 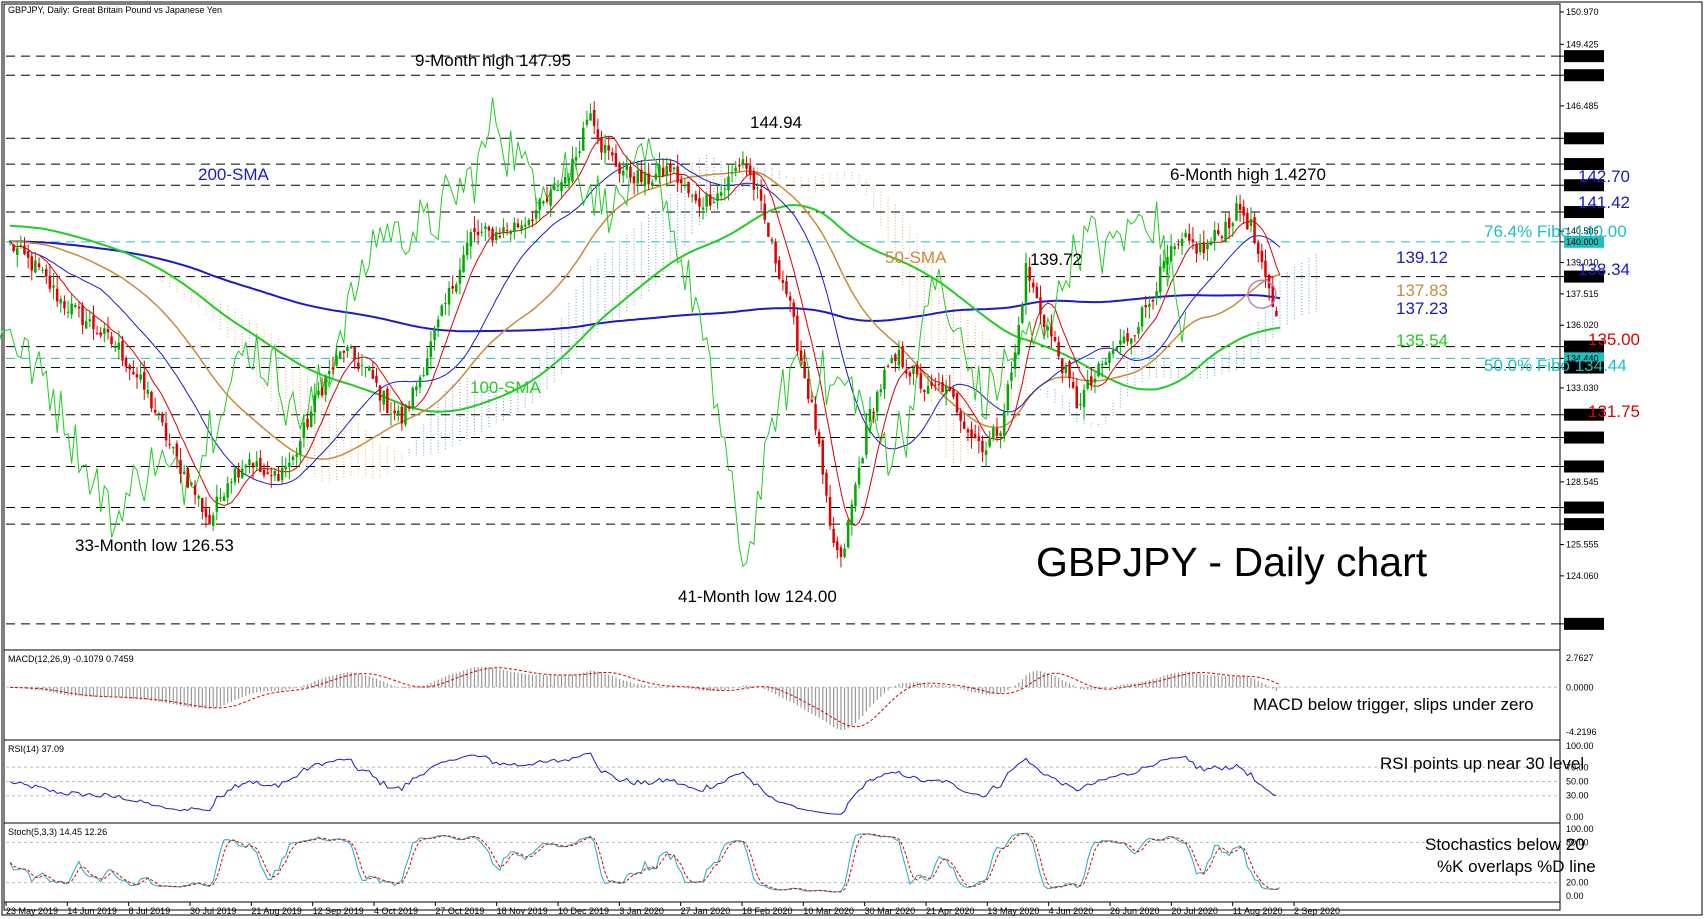 What do you see at coordinates (1582, 524) in the screenshot?
I see `y-tick-label: 126.530` at bounding box center [1582, 524].